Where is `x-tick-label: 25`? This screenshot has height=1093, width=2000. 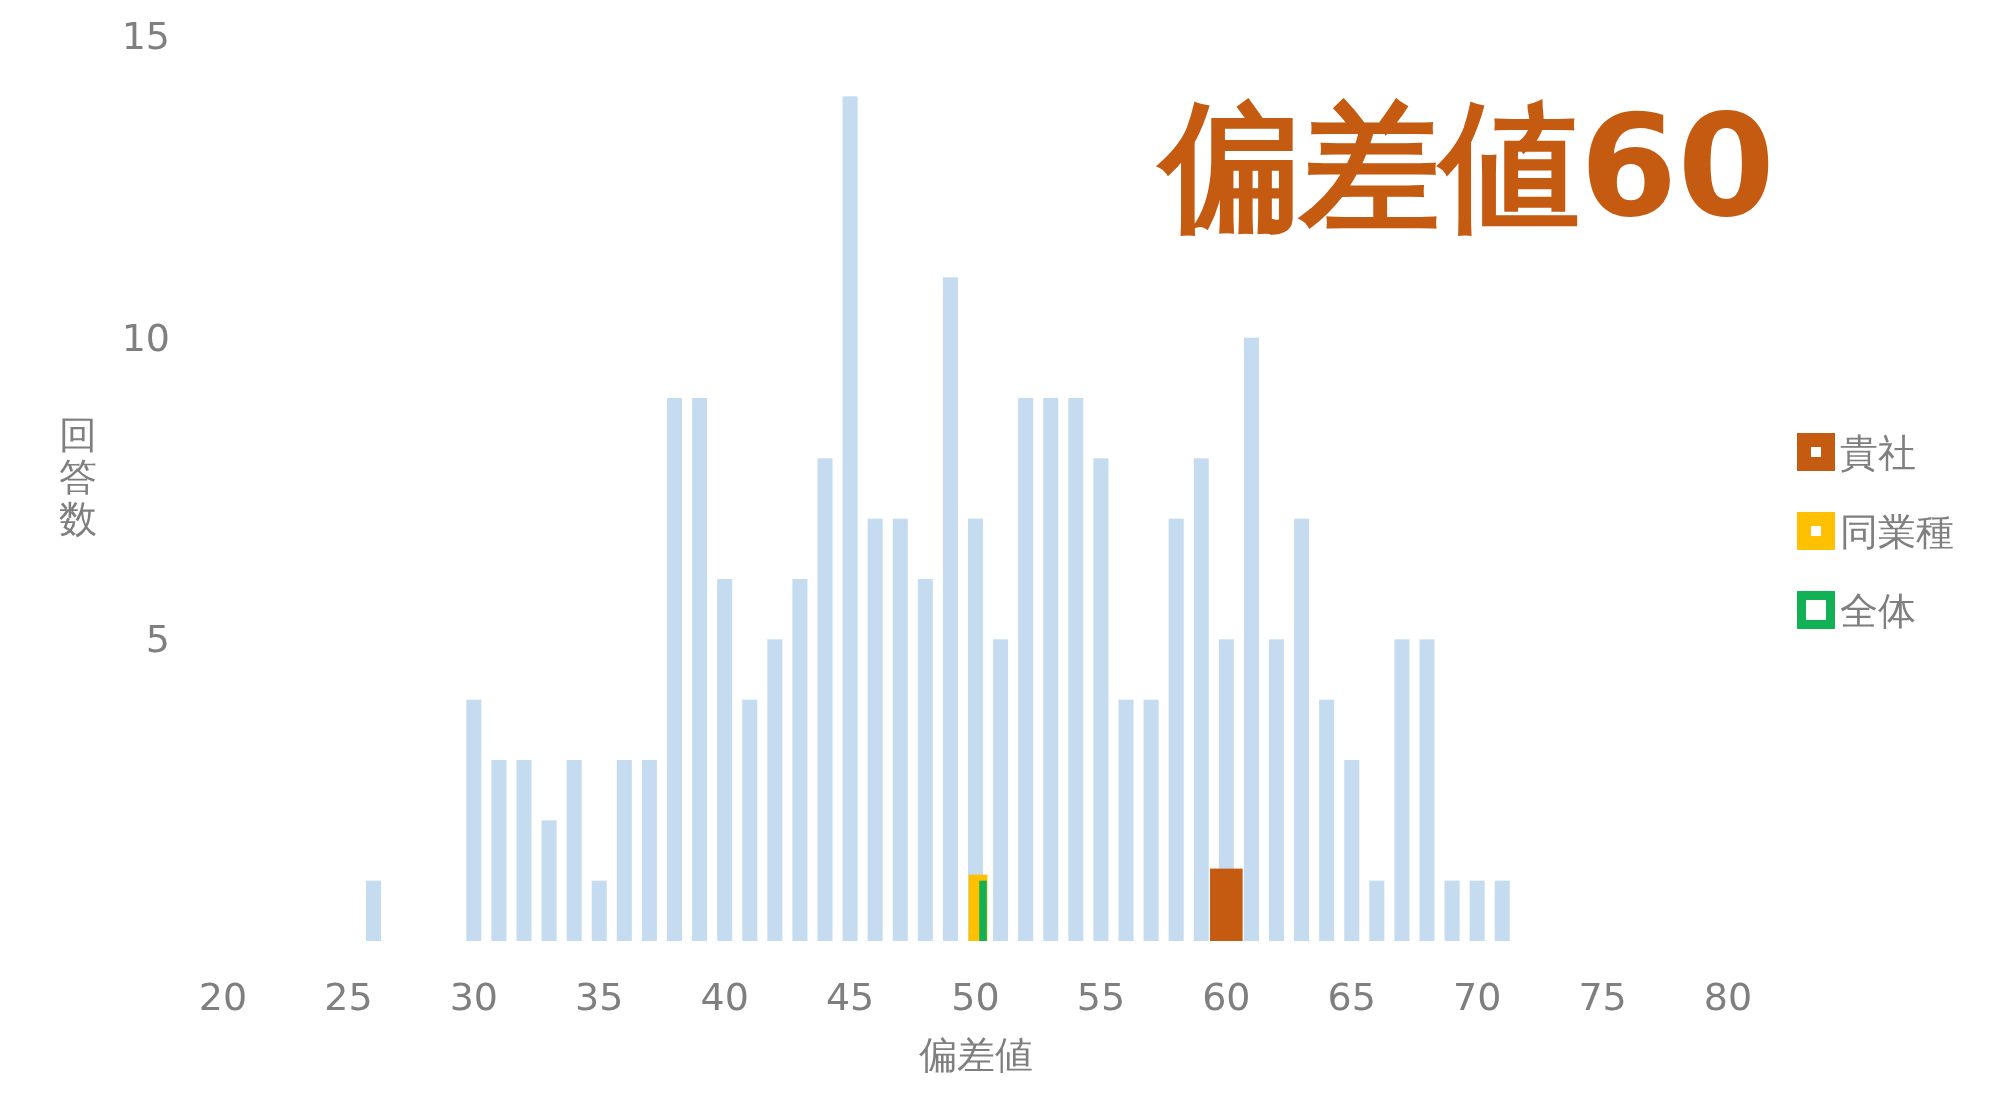
x-tick-label: 25 is located at coordinates (348, 997).